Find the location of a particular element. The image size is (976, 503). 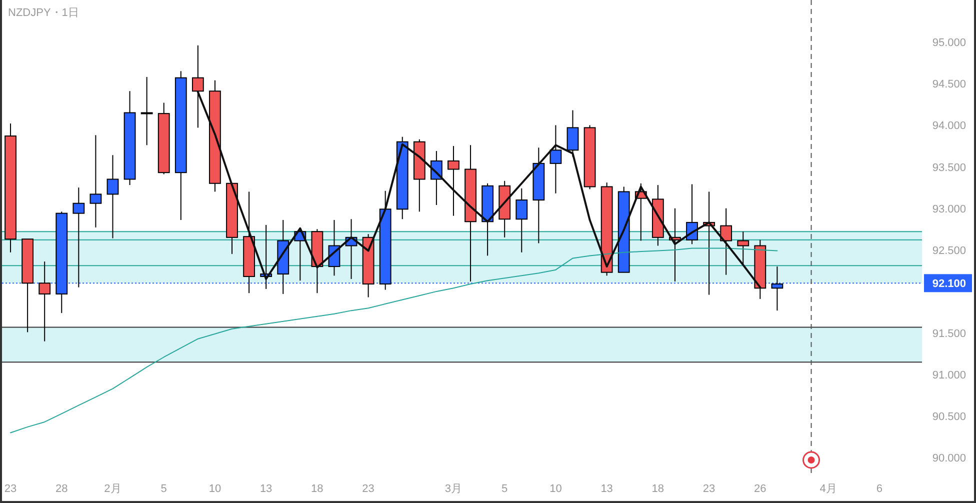

ref-line-label: 92.100 is located at coordinates (949, 284).